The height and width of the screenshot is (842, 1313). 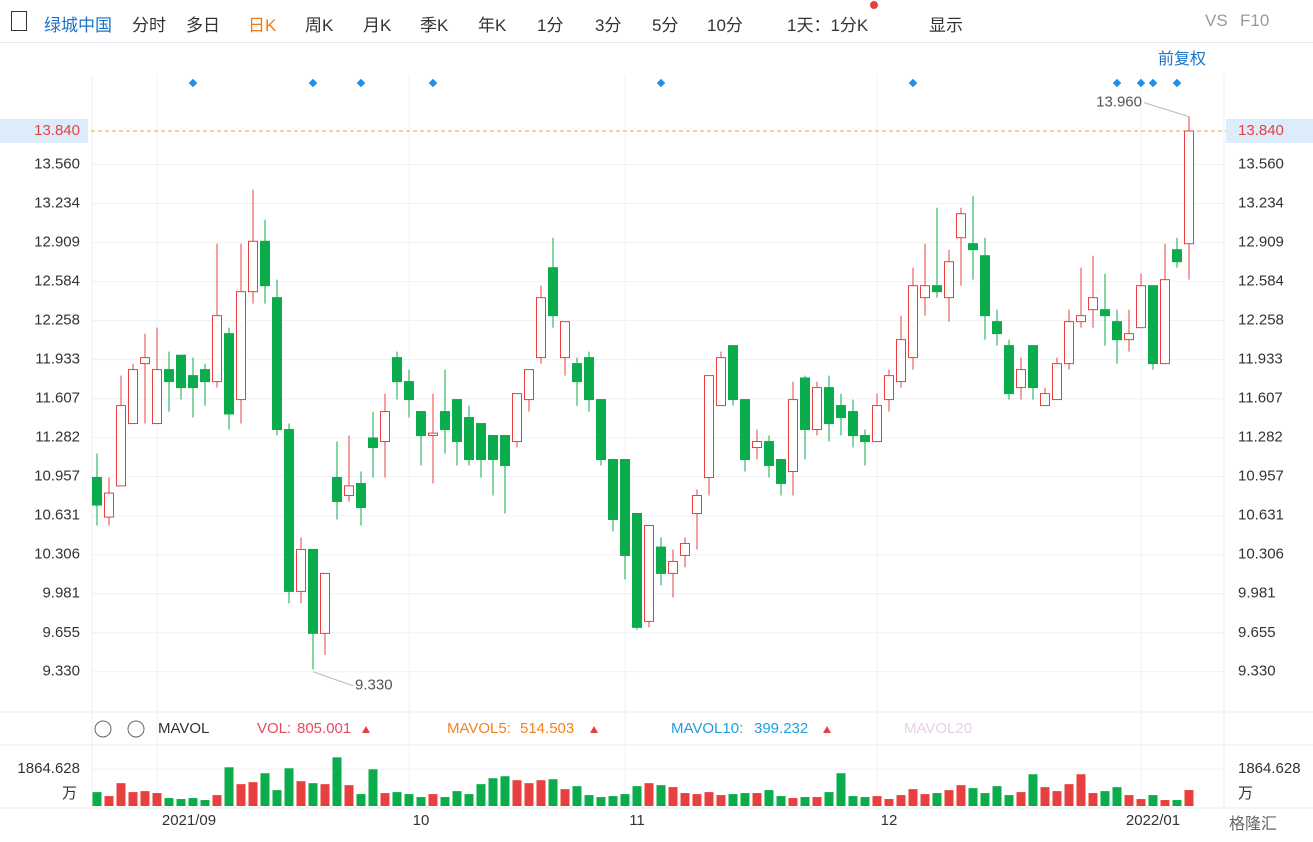 What do you see at coordinates (1255, 20) in the screenshot?
I see `f10-button: F10` at bounding box center [1255, 20].